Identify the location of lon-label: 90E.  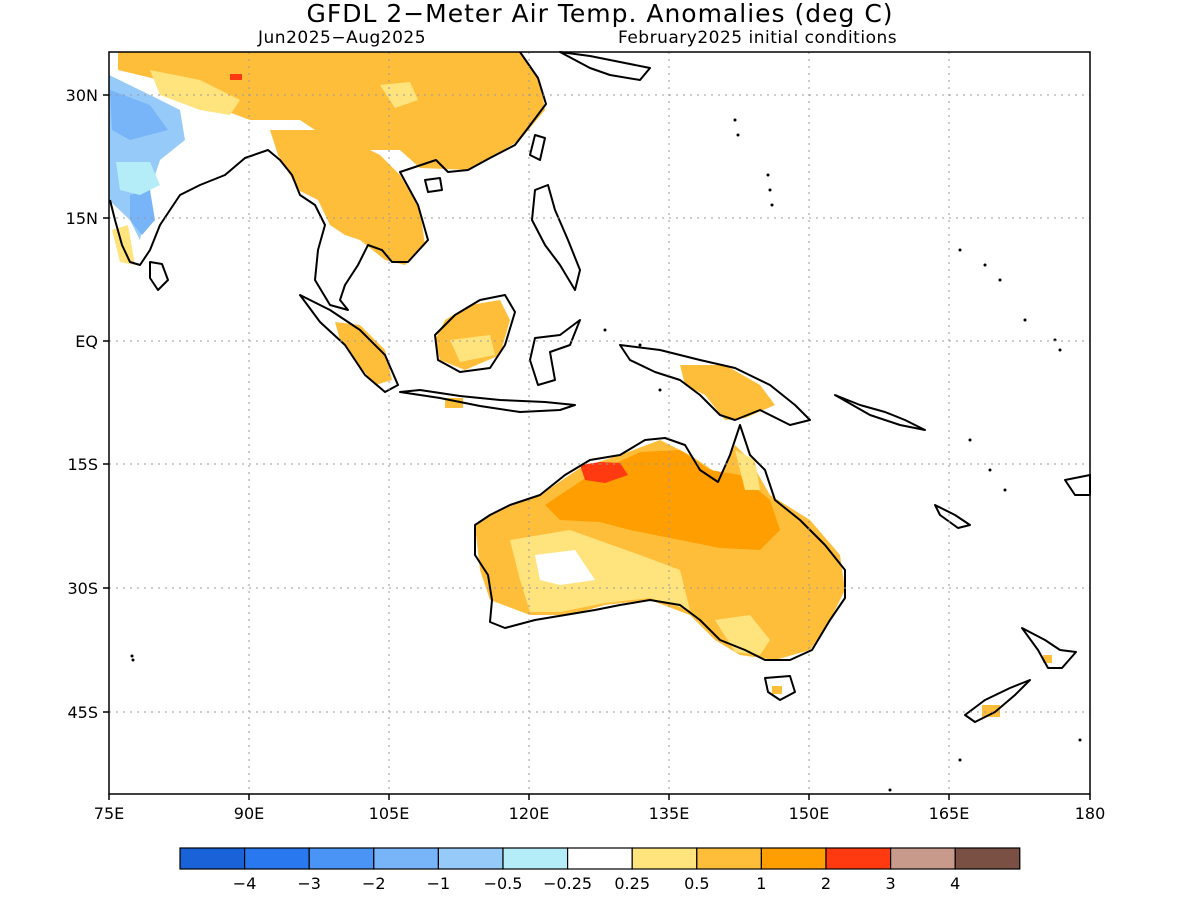
(249, 813).